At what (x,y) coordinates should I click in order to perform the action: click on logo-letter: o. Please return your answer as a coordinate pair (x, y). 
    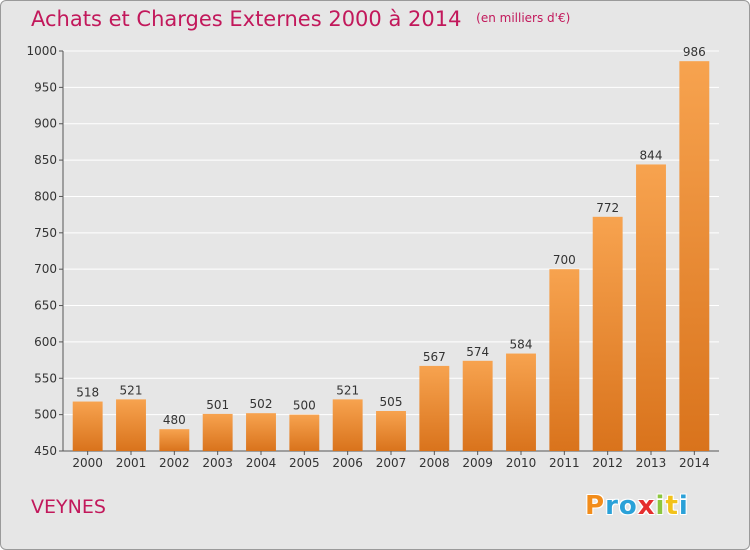
    Looking at the image, I should click on (628, 506).